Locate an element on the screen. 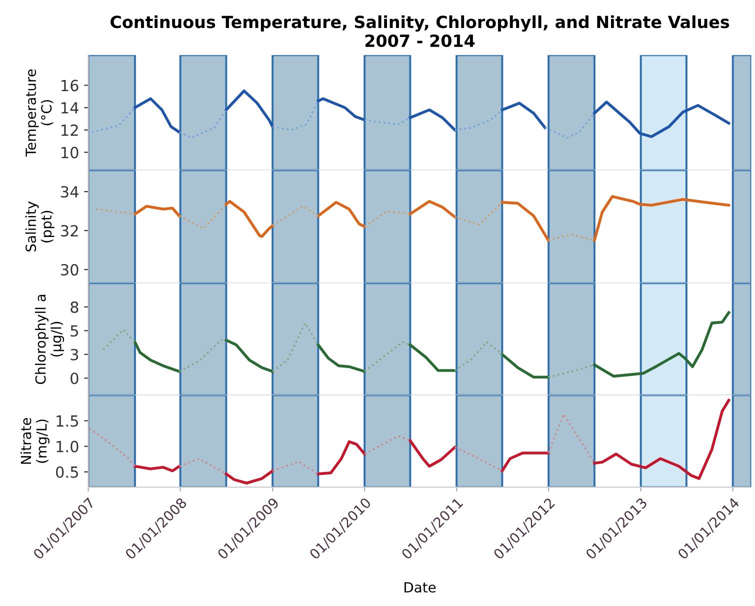  y-axis-title: Salinity (ppt) is located at coordinates (39, 226).